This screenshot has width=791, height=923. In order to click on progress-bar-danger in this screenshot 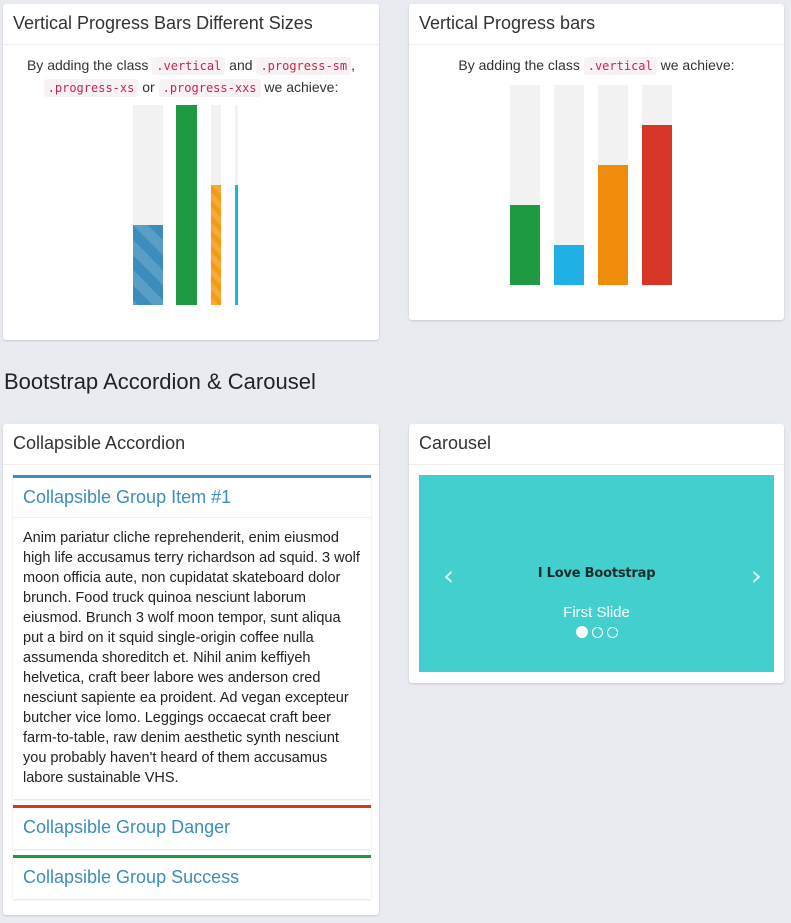, I will do `click(657, 185)`.